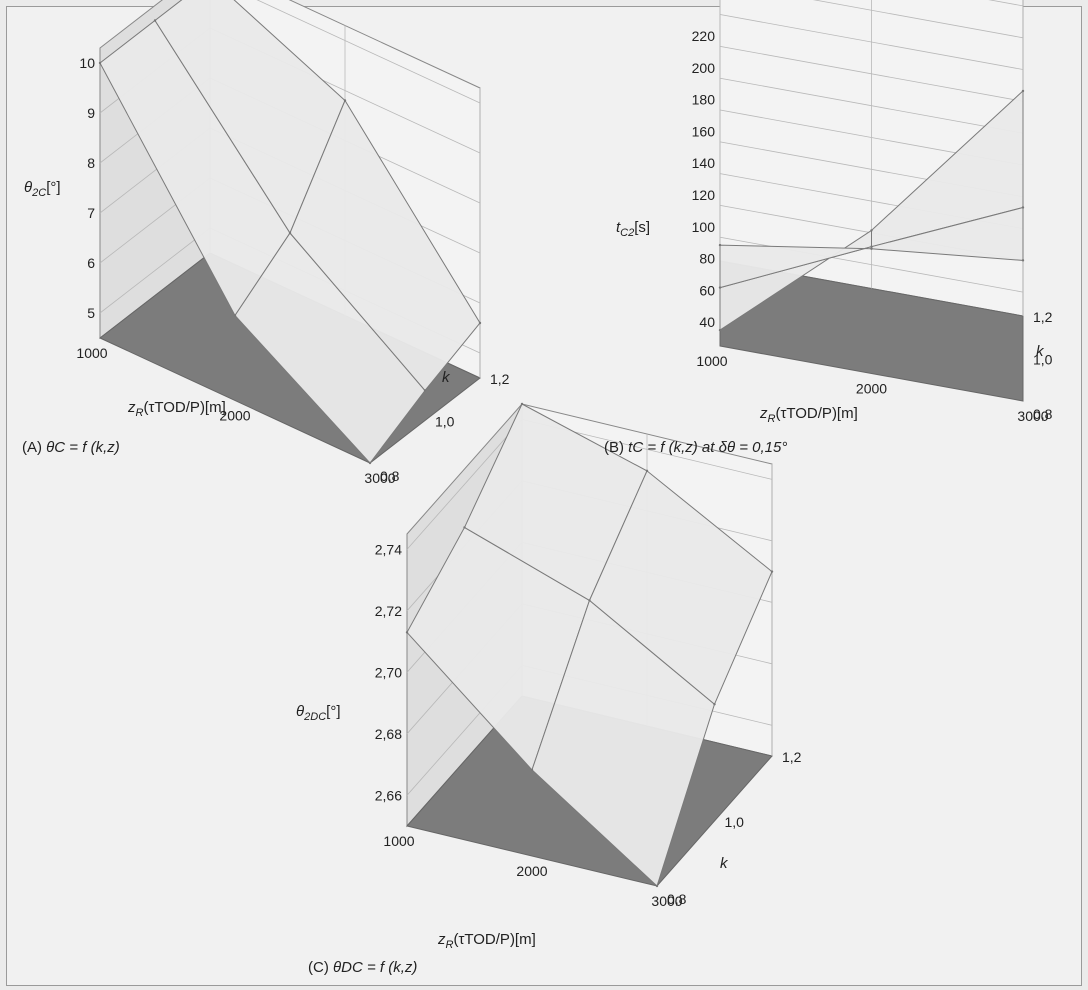 The image size is (1088, 990). Describe the element at coordinates (704, 100) in the screenshot. I see `z-tick-label: 180` at that location.